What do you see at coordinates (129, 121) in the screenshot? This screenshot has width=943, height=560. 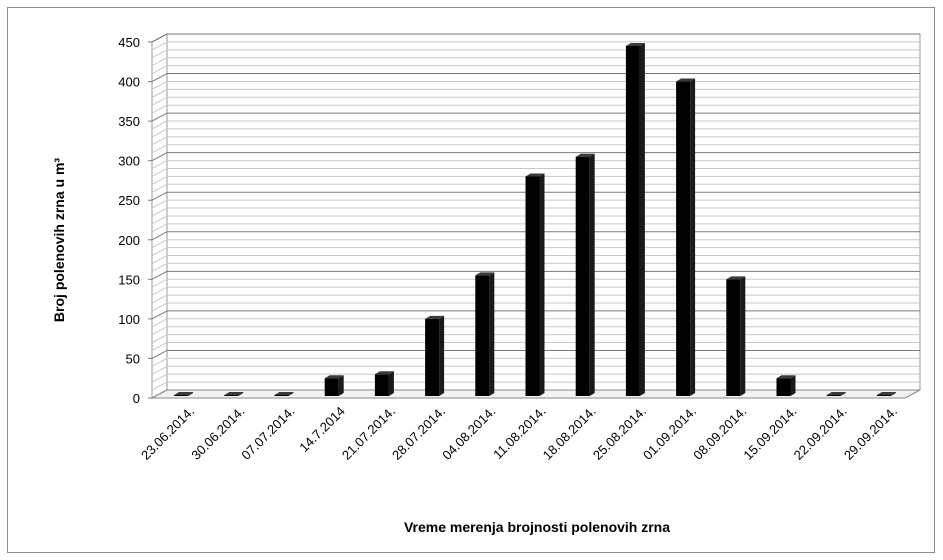 I see `y-tick-label: 350` at bounding box center [129, 121].